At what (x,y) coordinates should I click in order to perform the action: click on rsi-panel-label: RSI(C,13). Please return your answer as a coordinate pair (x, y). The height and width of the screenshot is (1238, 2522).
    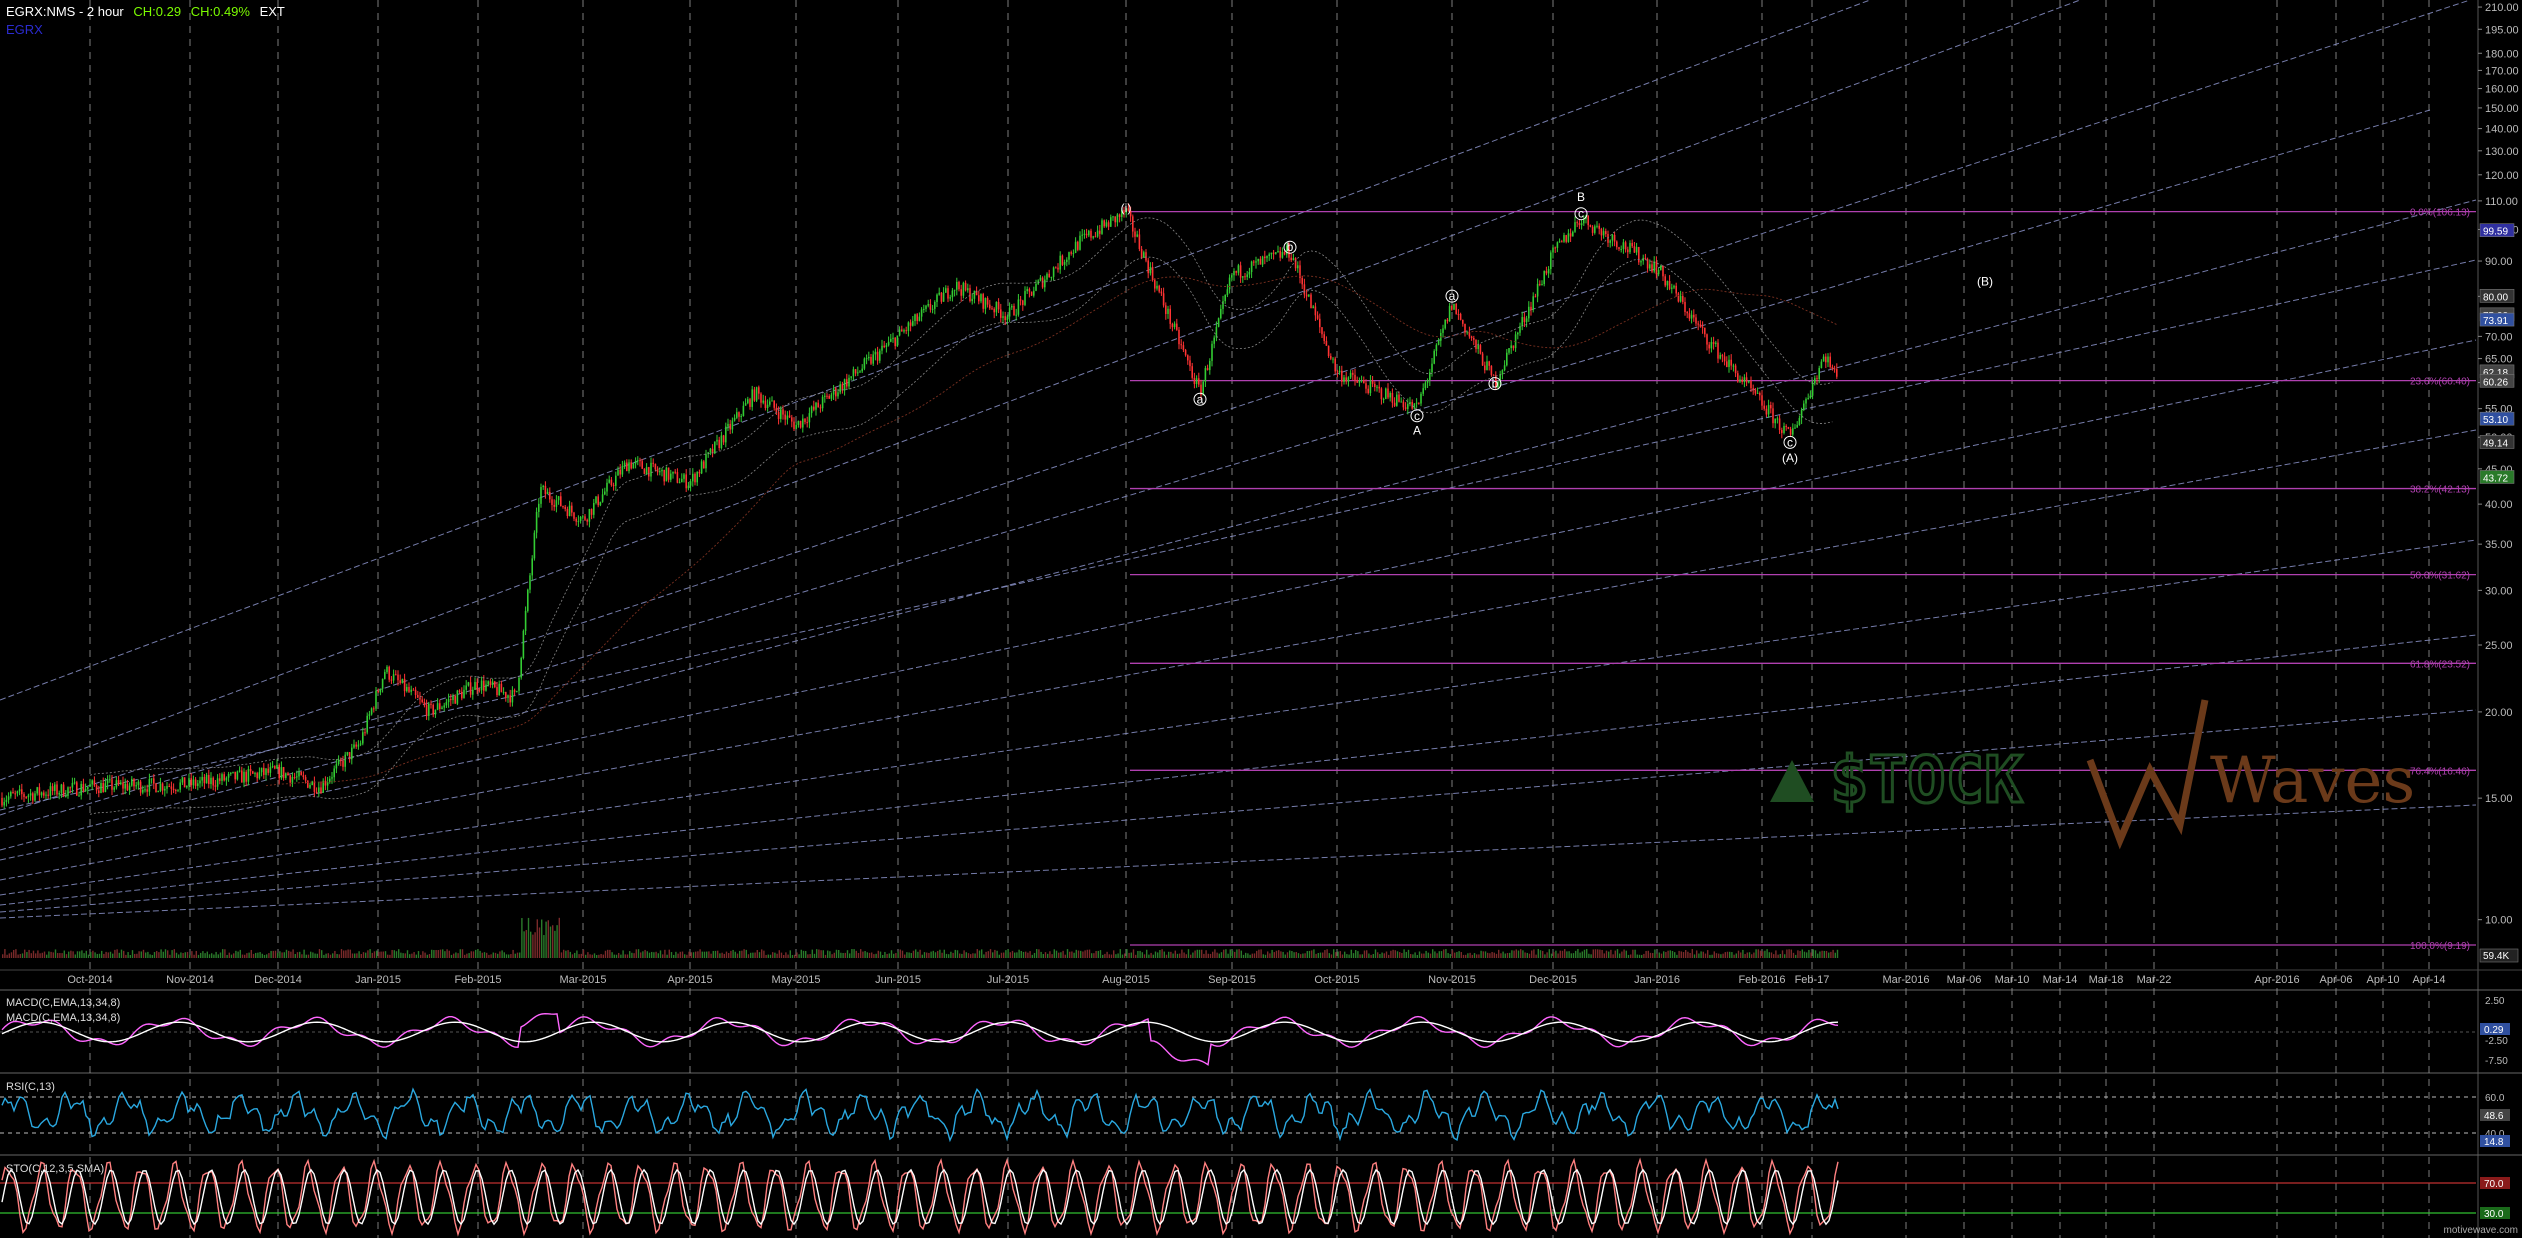
    Looking at the image, I should click on (30, 1087).